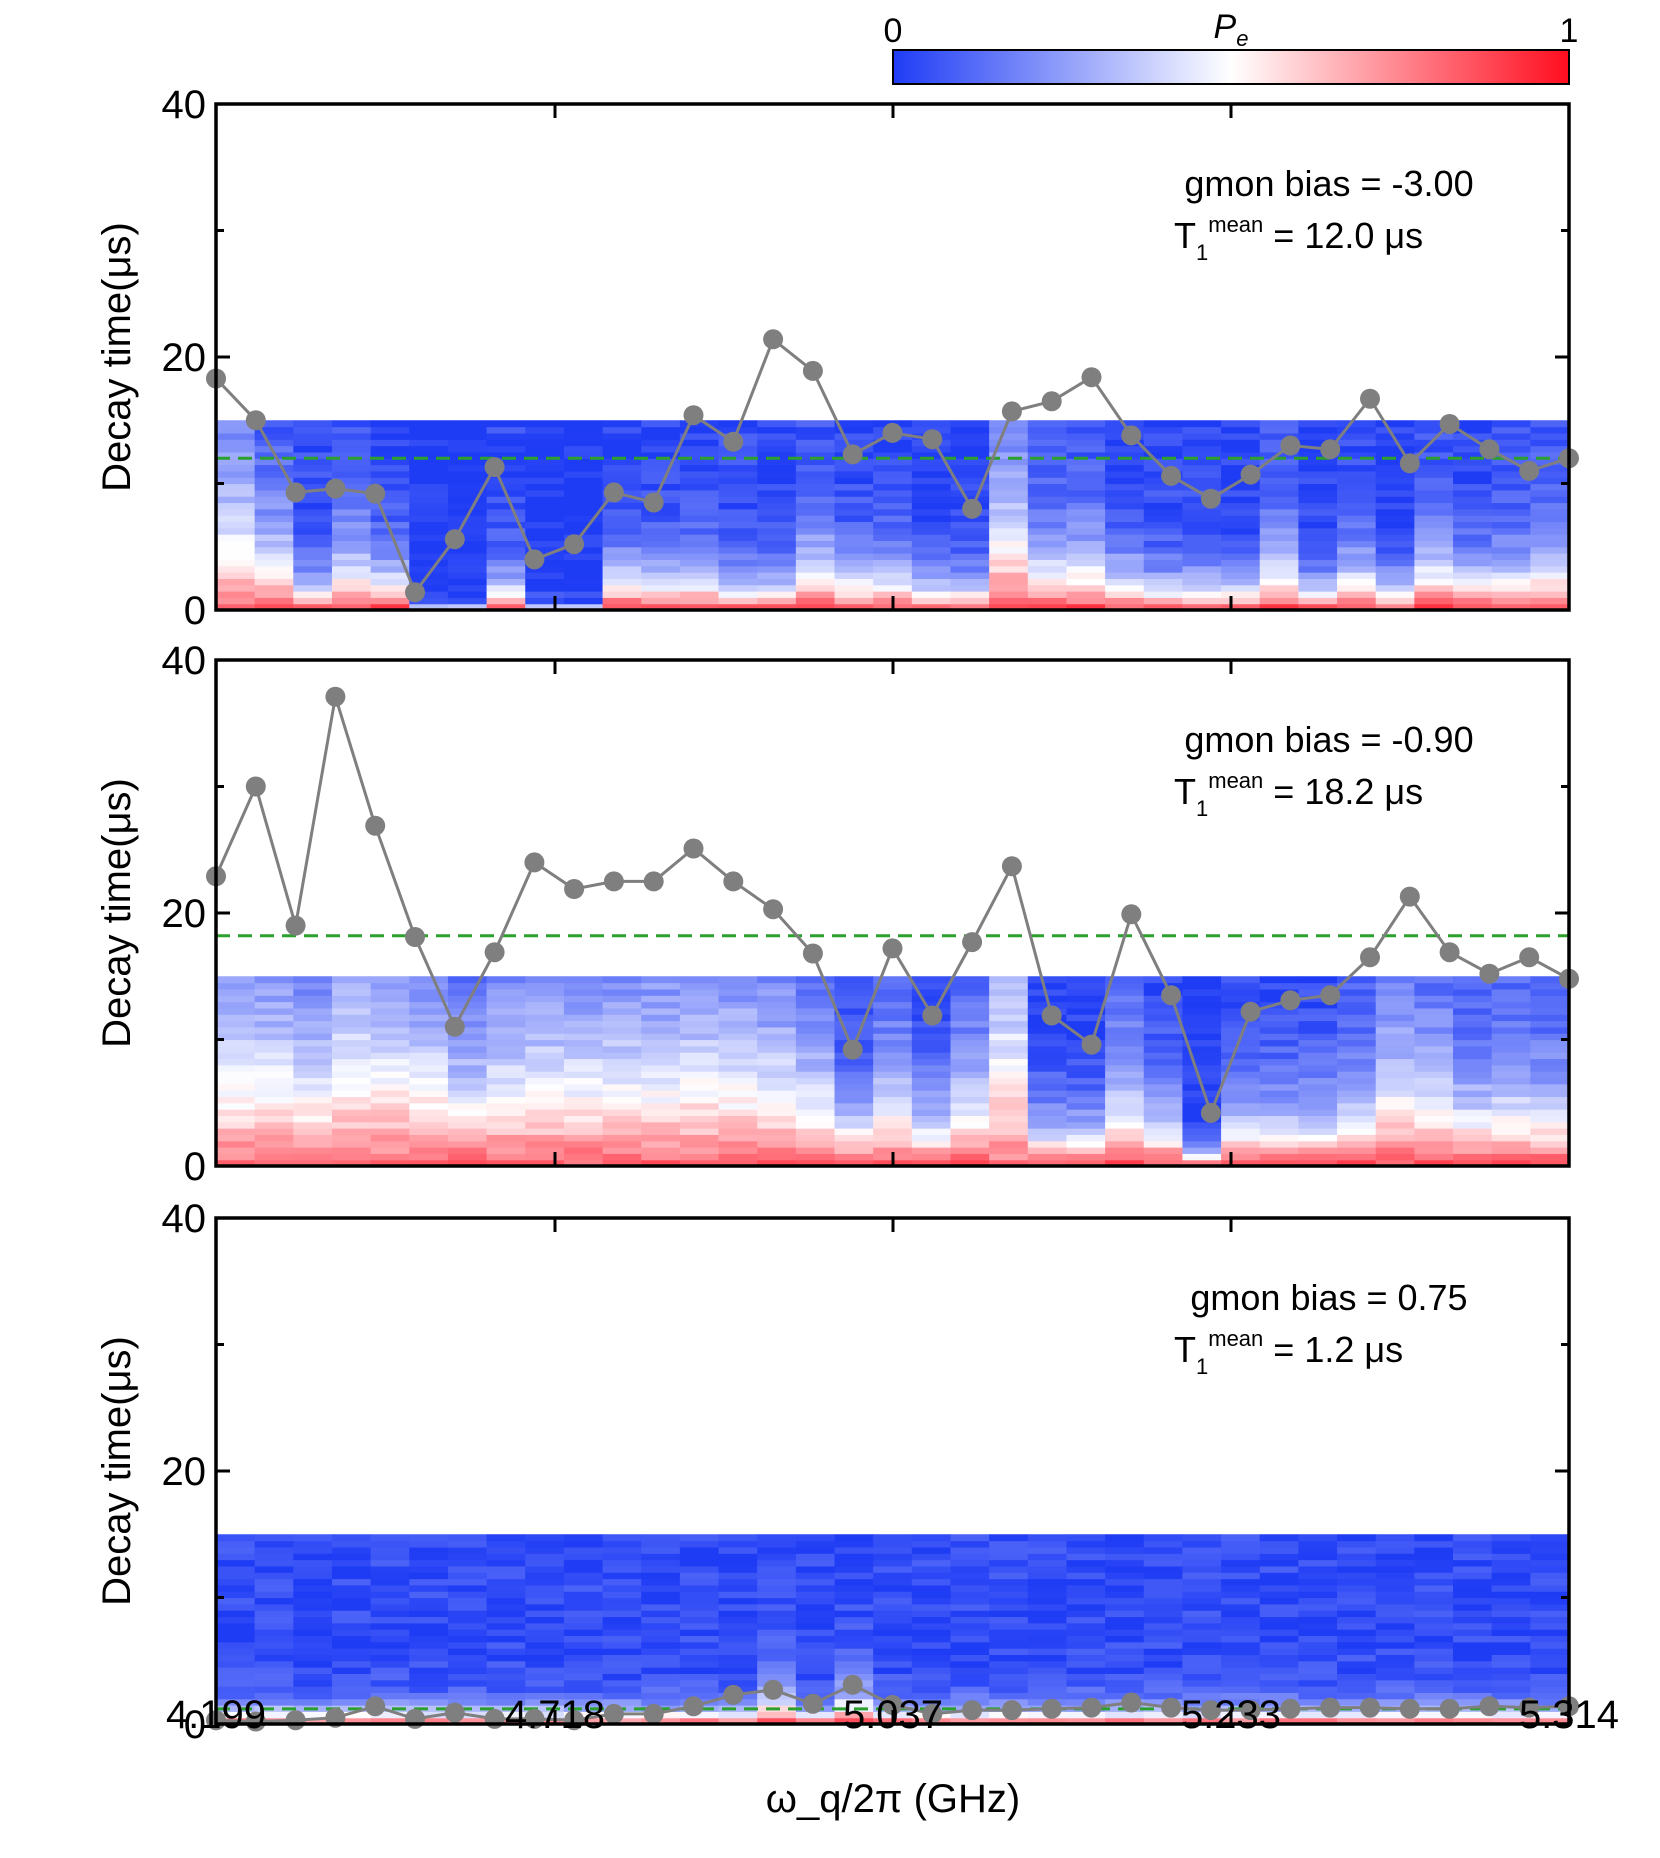 The height and width of the screenshot is (1858, 1660). Describe the element at coordinates (184, 105) in the screenshot. I see `y-tick-label: 40` at that location.